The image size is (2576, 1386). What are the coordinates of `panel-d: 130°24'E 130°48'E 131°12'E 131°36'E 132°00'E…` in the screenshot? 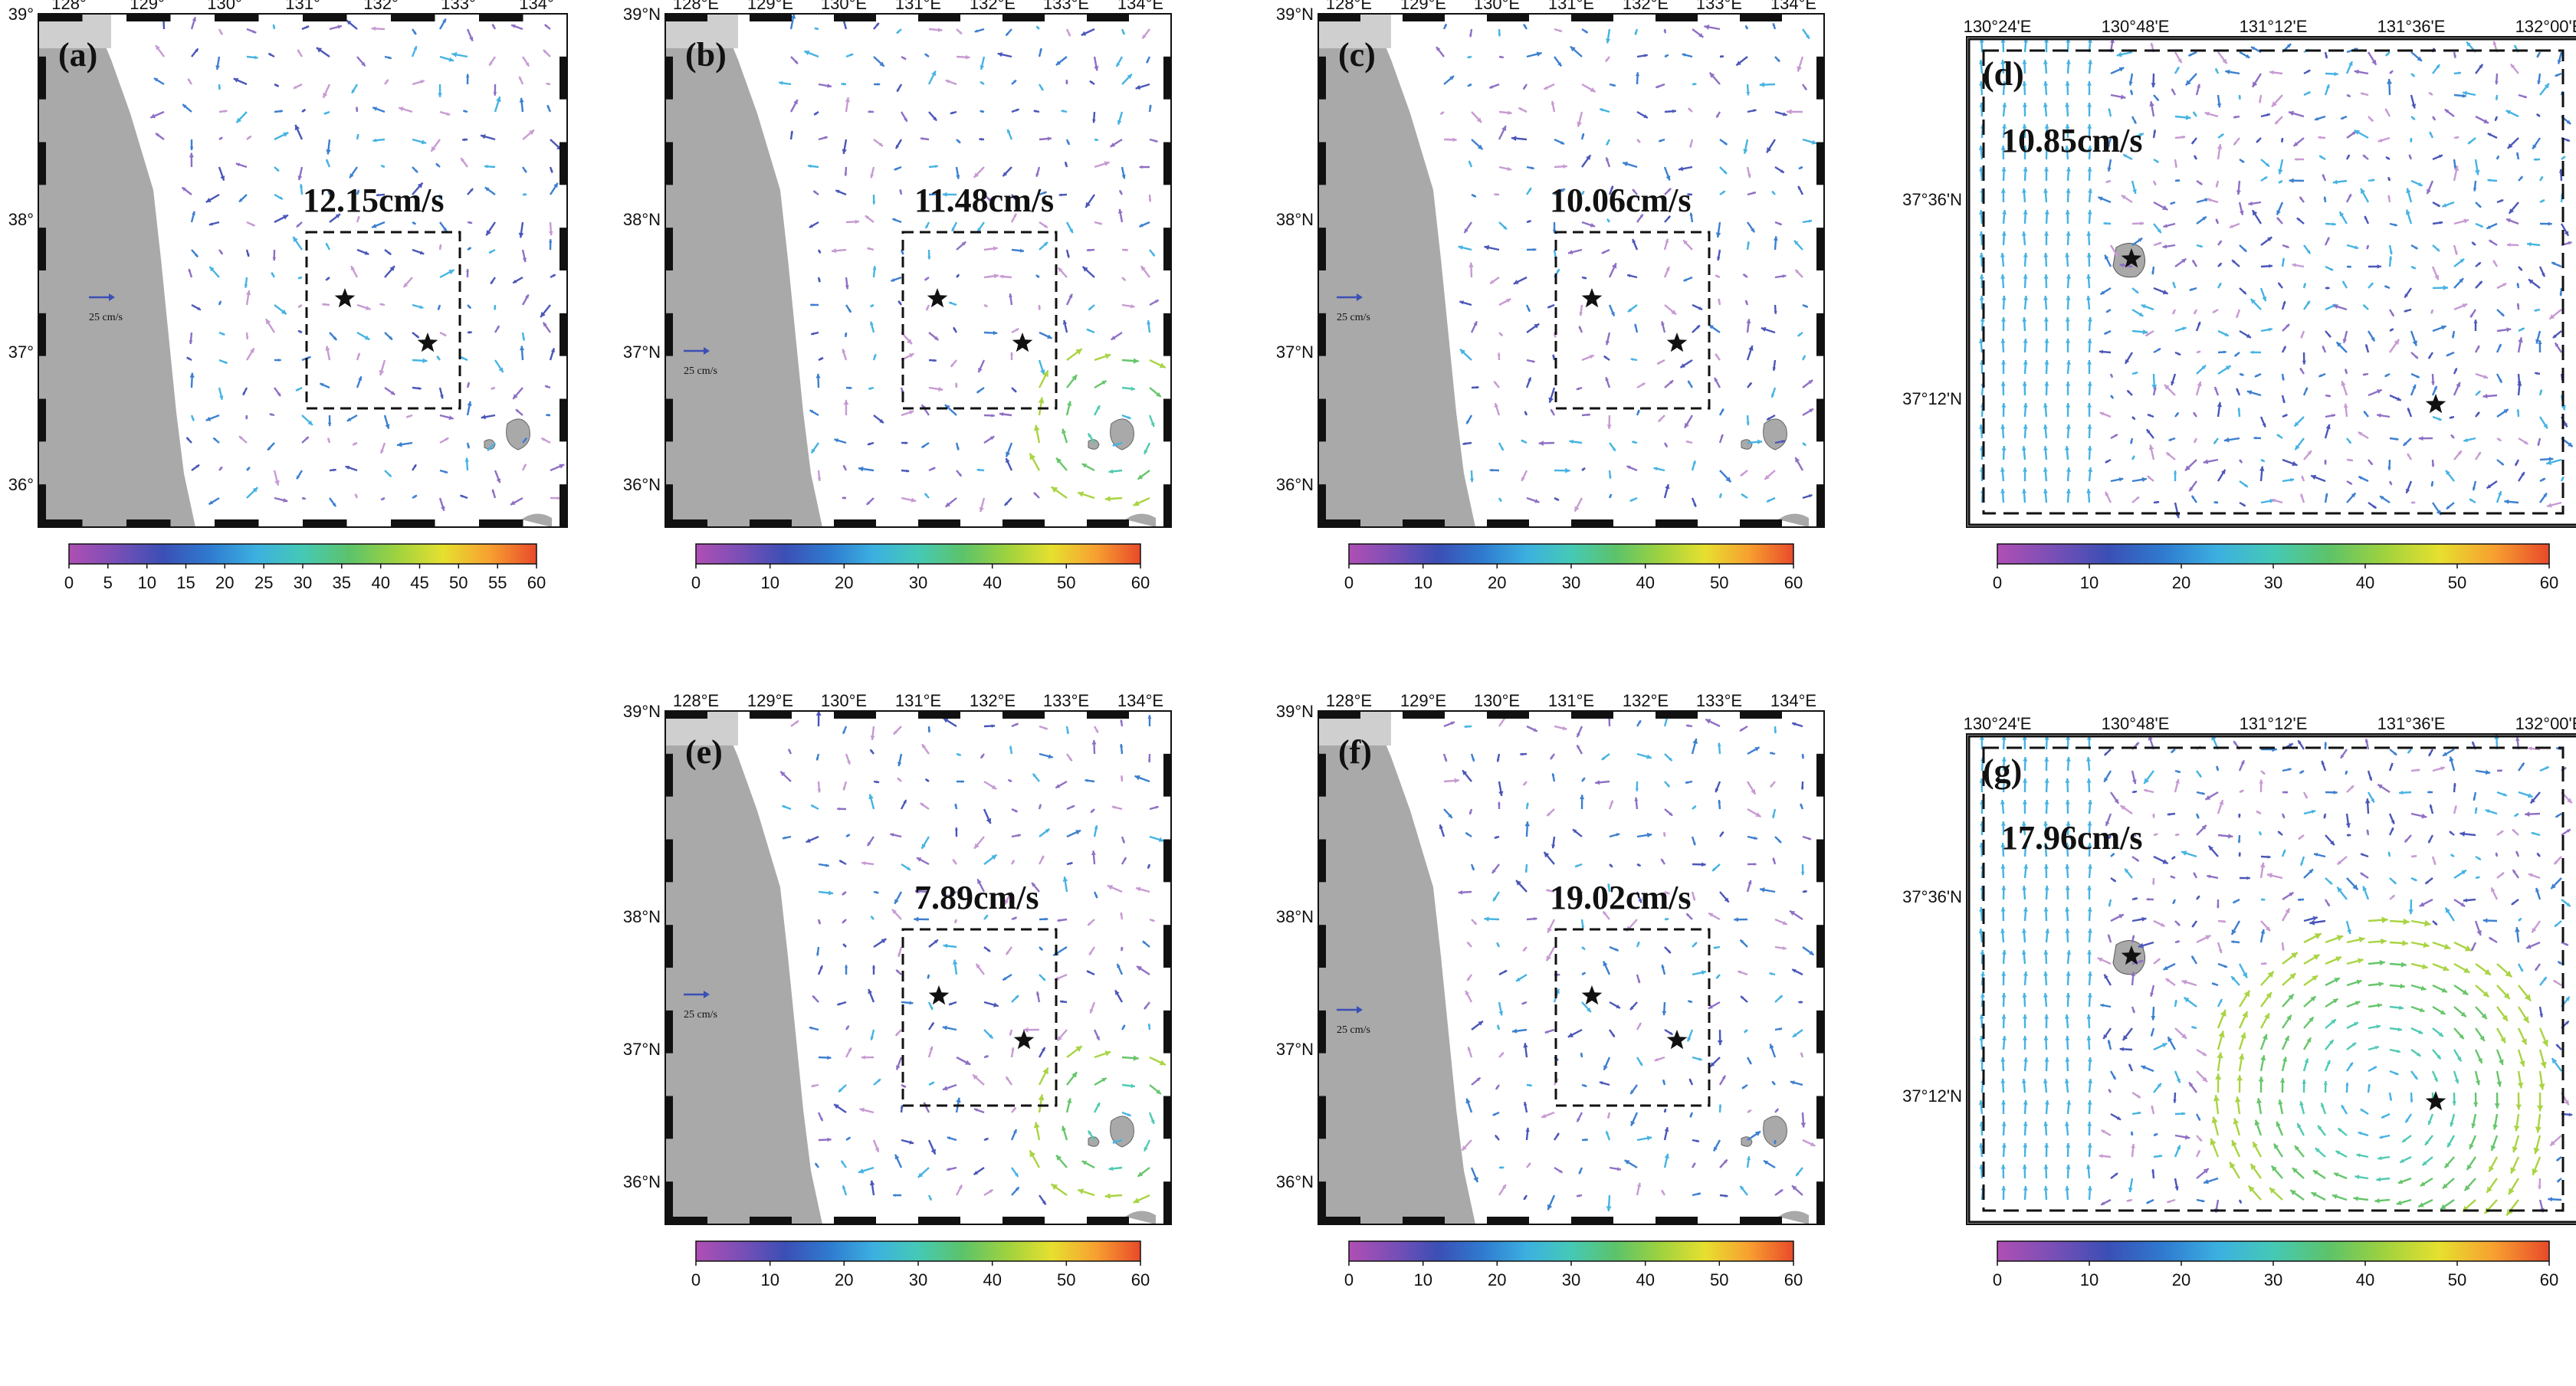 It's located at (2239, 318).